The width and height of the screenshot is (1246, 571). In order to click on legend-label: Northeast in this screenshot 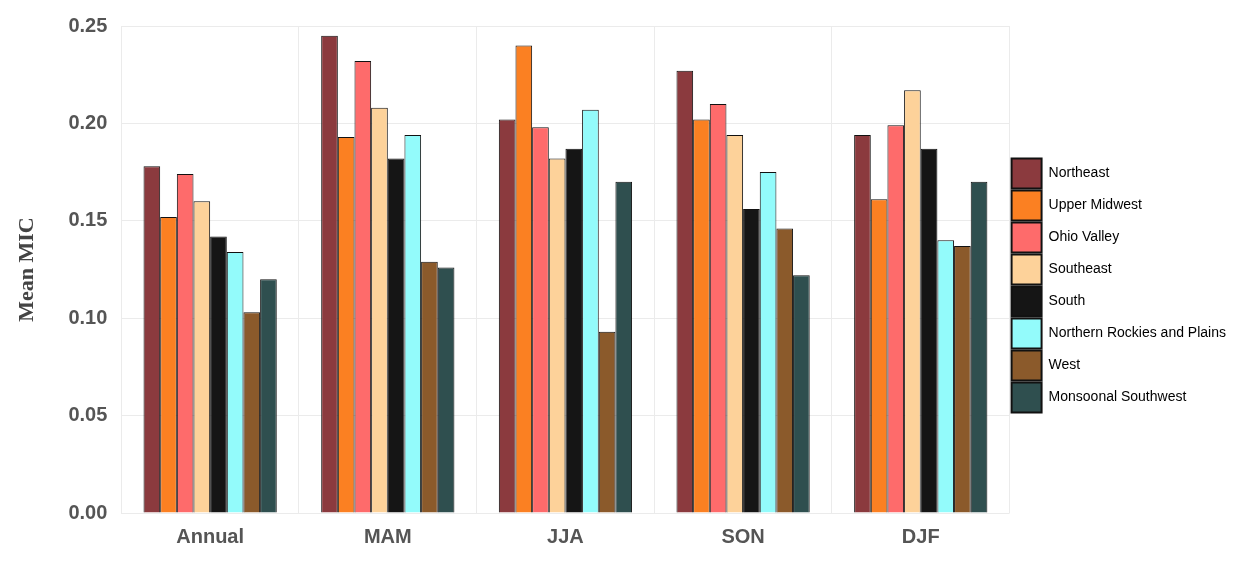, I will do `click(1079, 172)`.